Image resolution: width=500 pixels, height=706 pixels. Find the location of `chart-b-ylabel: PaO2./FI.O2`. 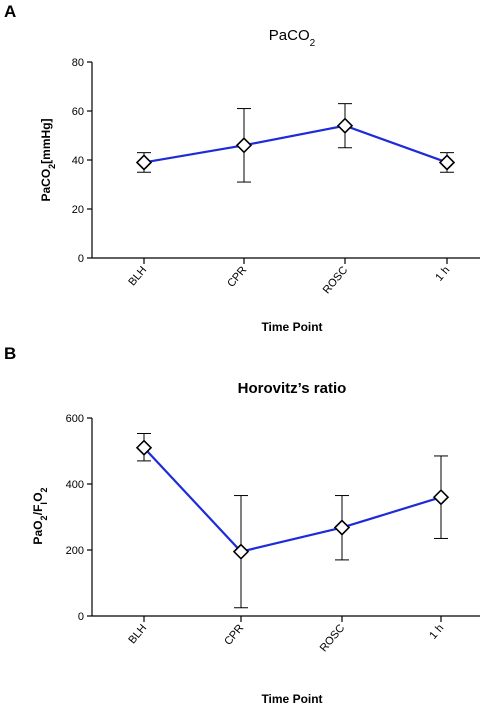

chart-b-ylabel: PaO2./FI.O2 is located at coordinates (40, 515).